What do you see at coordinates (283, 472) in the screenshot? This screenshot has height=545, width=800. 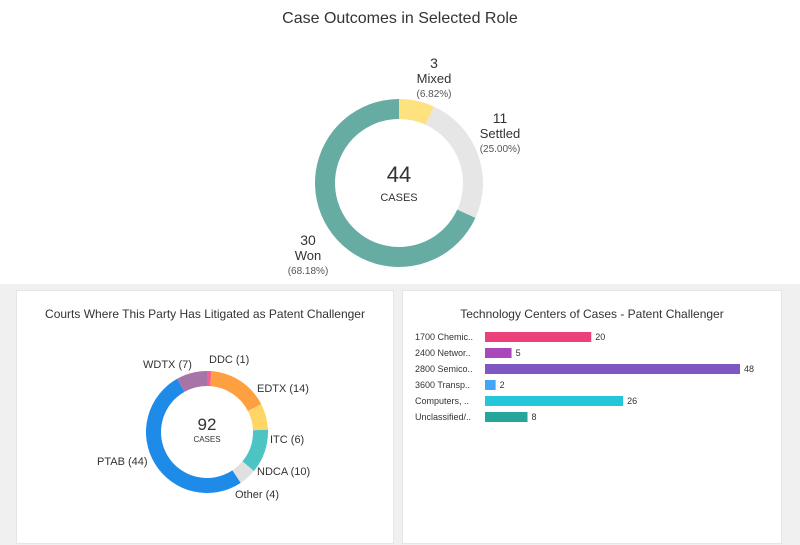 I see `label-ndca-10: NDCA (10)` at bounding box center [283, 472].